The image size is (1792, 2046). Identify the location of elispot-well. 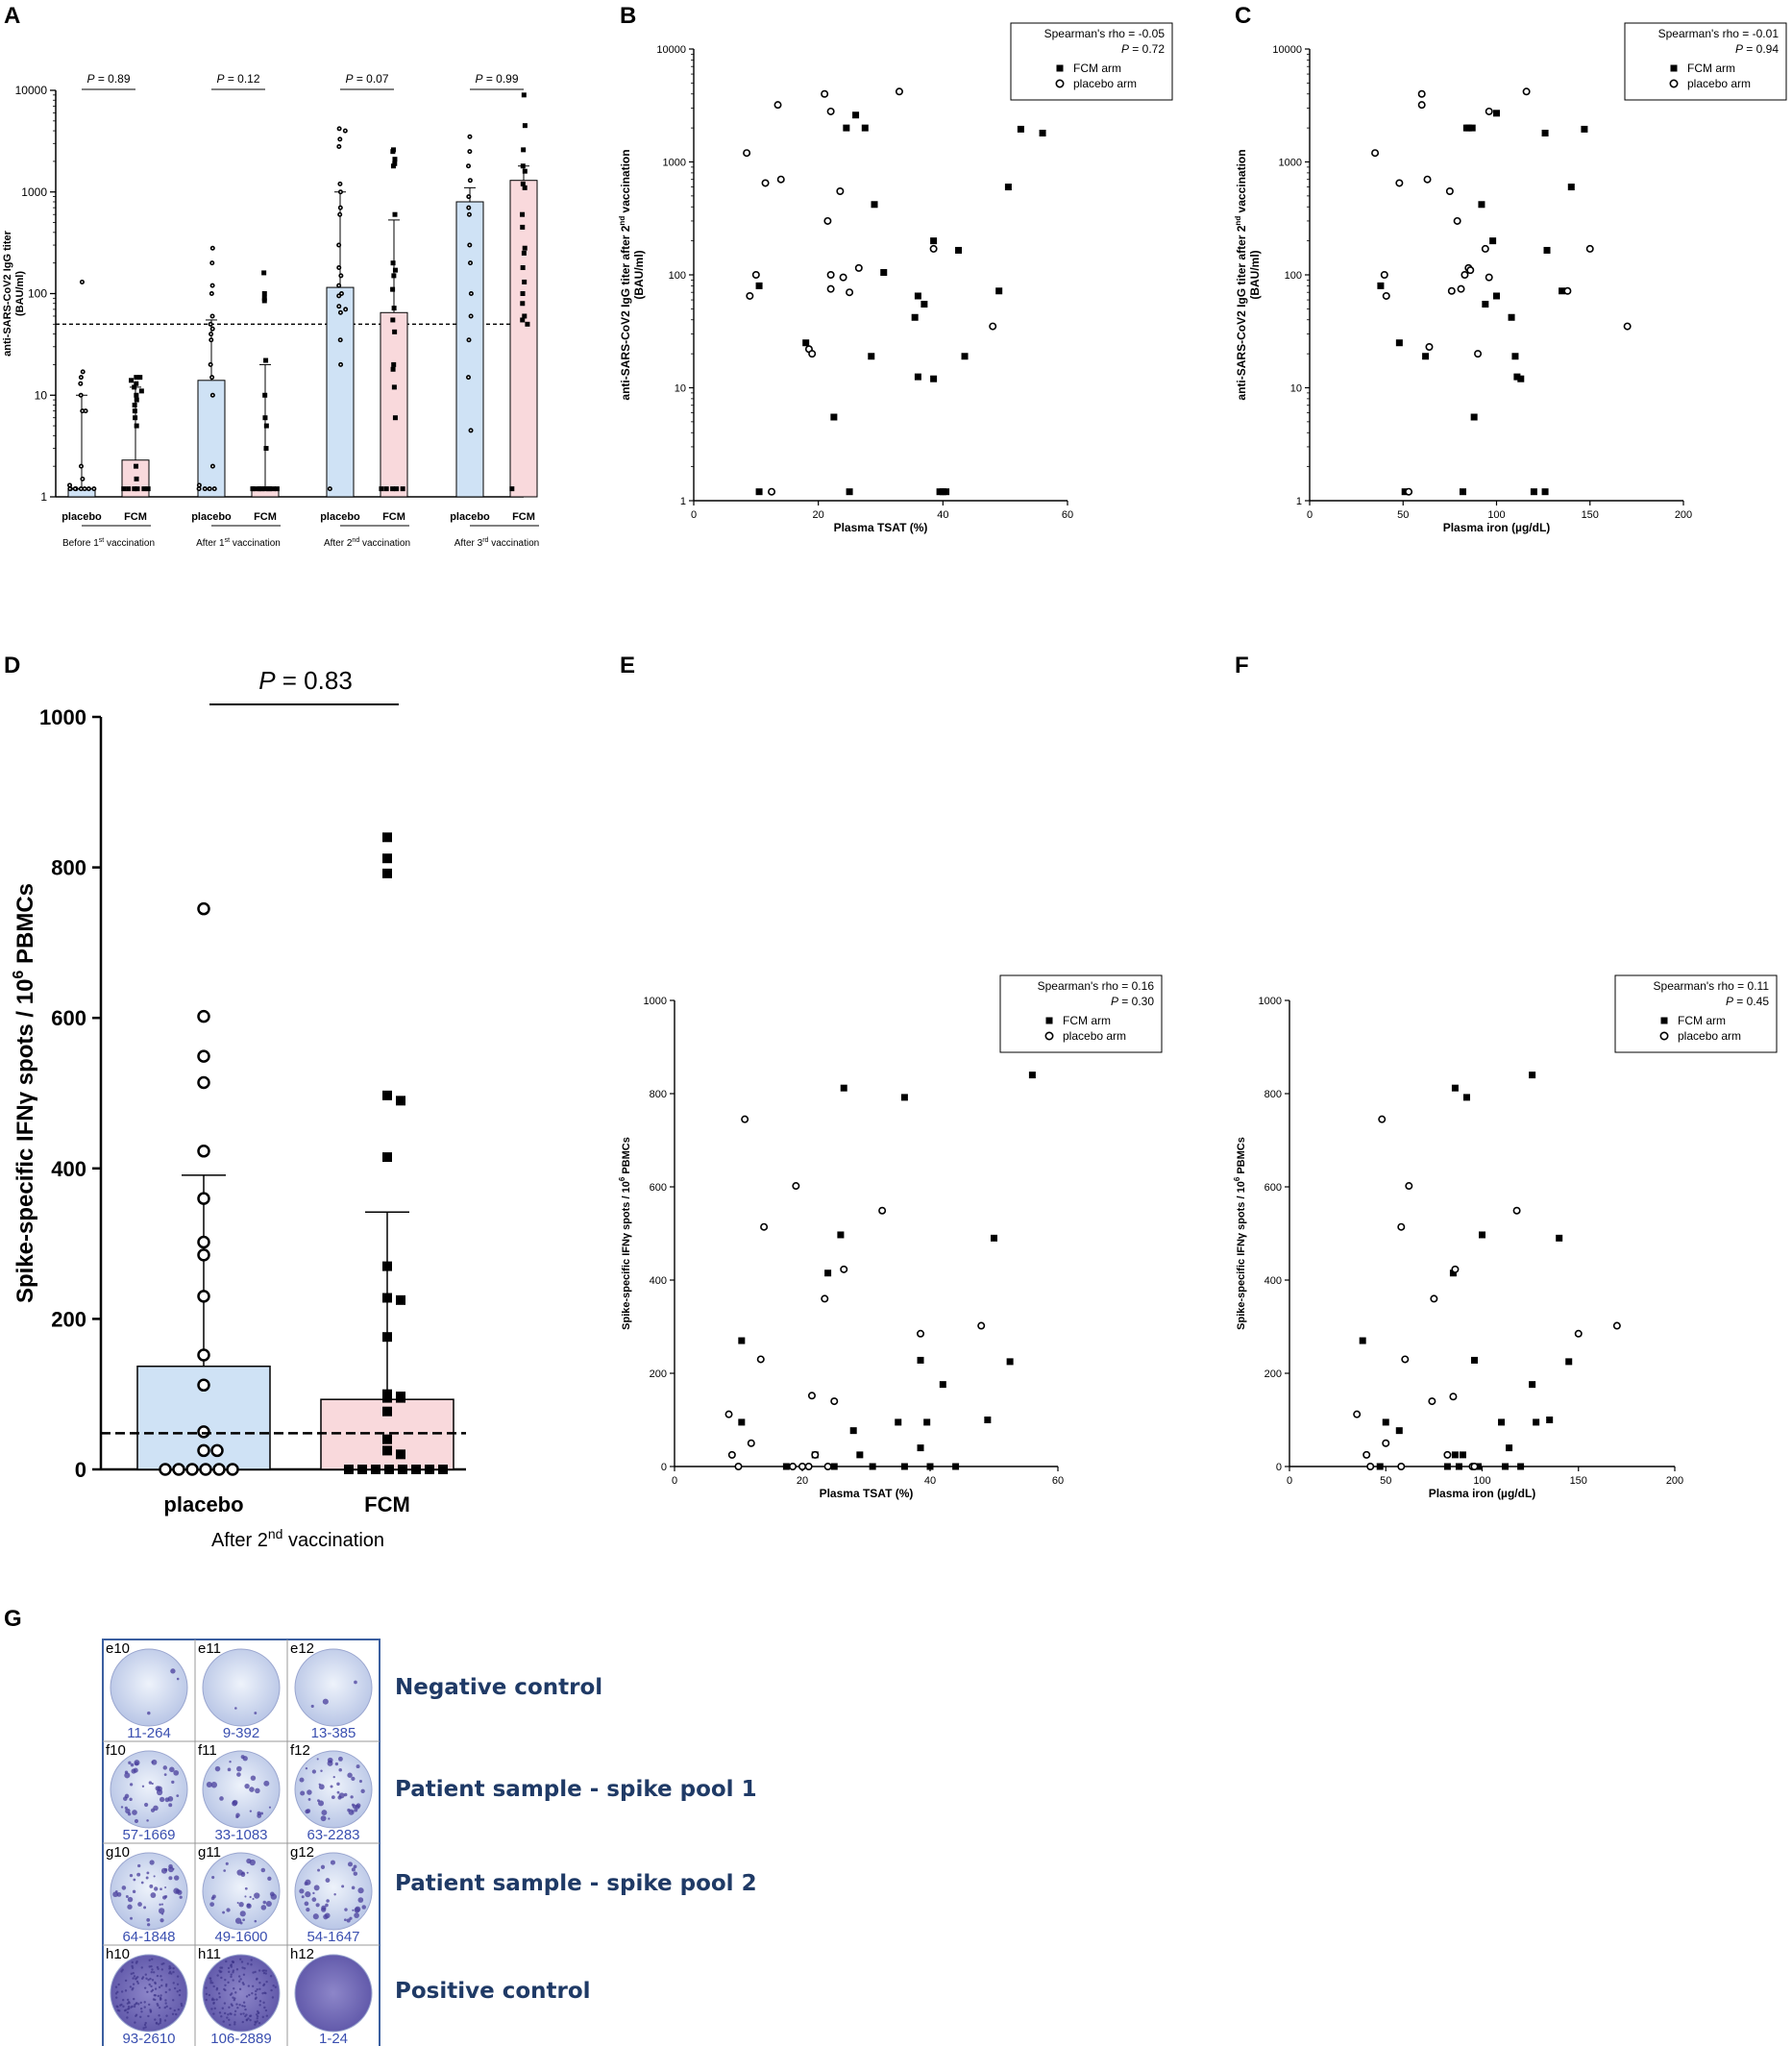
(334, 1993).